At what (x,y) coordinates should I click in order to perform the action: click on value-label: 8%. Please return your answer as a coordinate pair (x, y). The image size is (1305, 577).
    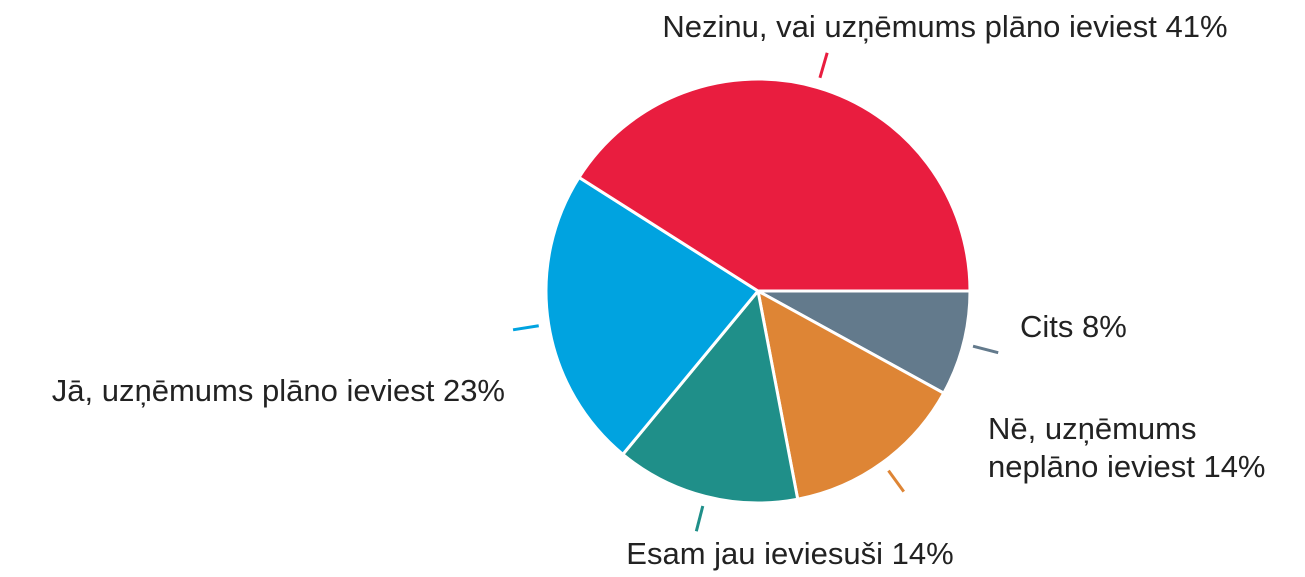
    Looking at the image, I should click on (1104, 326).